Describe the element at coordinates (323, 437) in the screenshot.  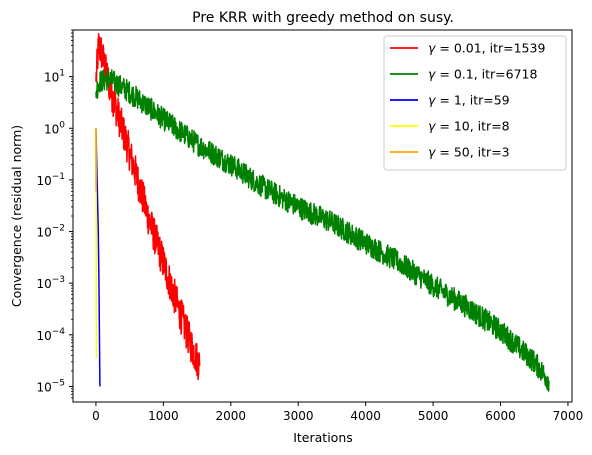
I see `x-axis-label: Iterations` at that location.